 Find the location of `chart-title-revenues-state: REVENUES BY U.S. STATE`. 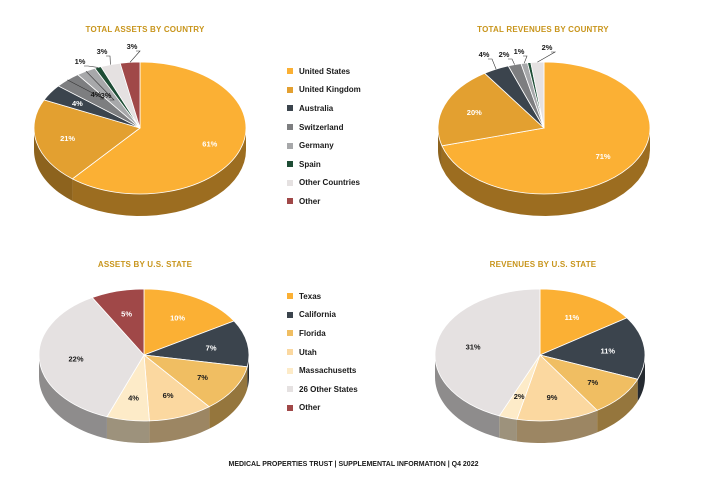

chart-title-revenues-state: REVENUES BY U.S. STATE is located at coordinates (543, 264).